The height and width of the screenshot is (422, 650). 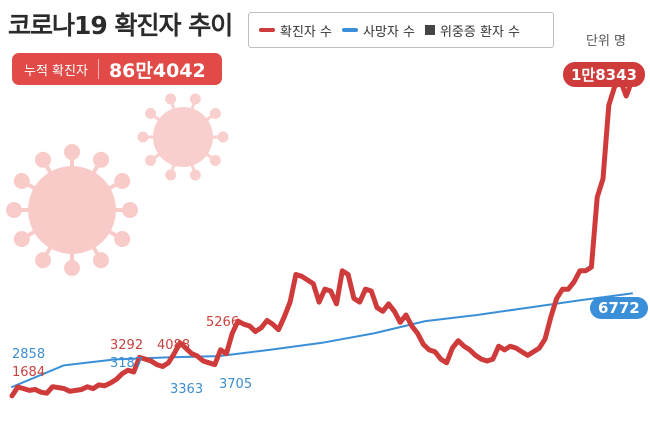 What do you see at coordinates (56, 71) in the screenshot?
I see `cumulative-label: 누적 확진자` at bounding box center [56, 71].